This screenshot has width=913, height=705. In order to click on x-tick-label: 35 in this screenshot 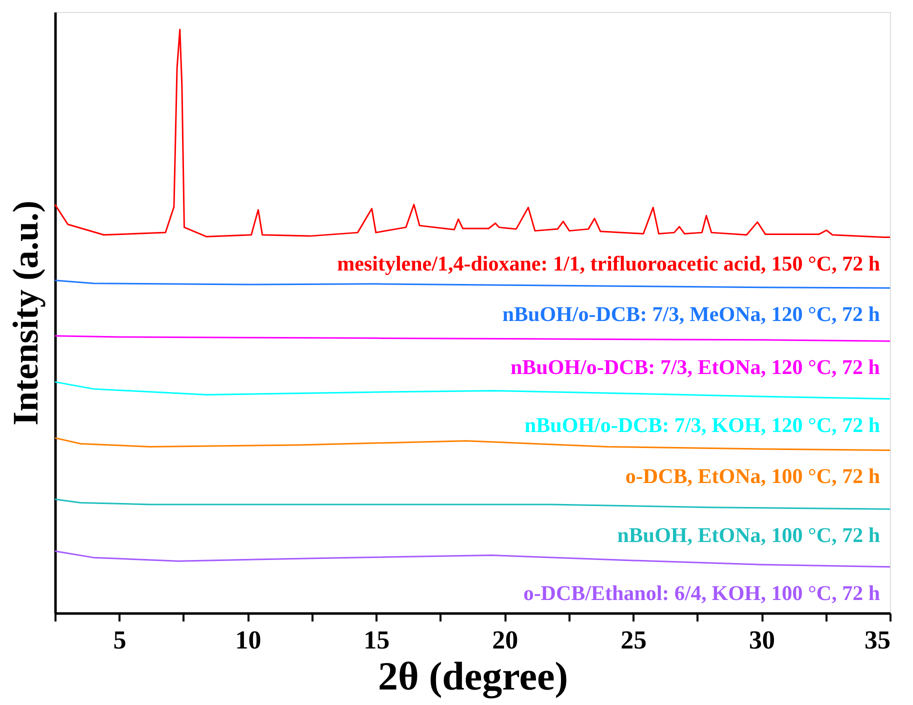, I will do `click(877, 640)`.